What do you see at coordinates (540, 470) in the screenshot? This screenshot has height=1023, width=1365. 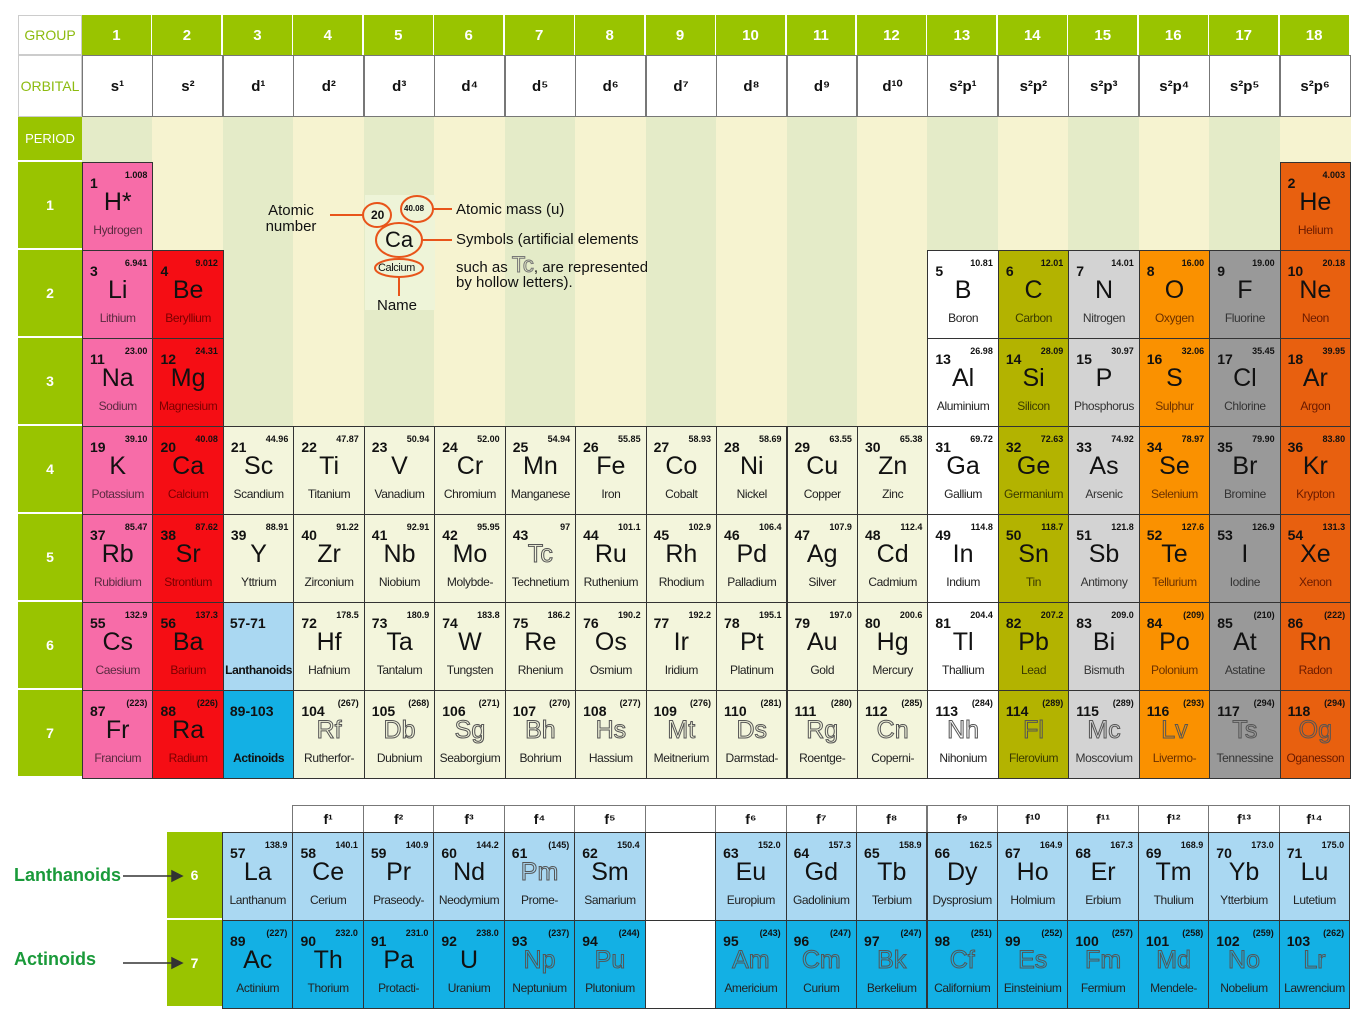 I see `element-cell-mn: 25 54.94 Mn Manganese` at bounding box center [540, 470].